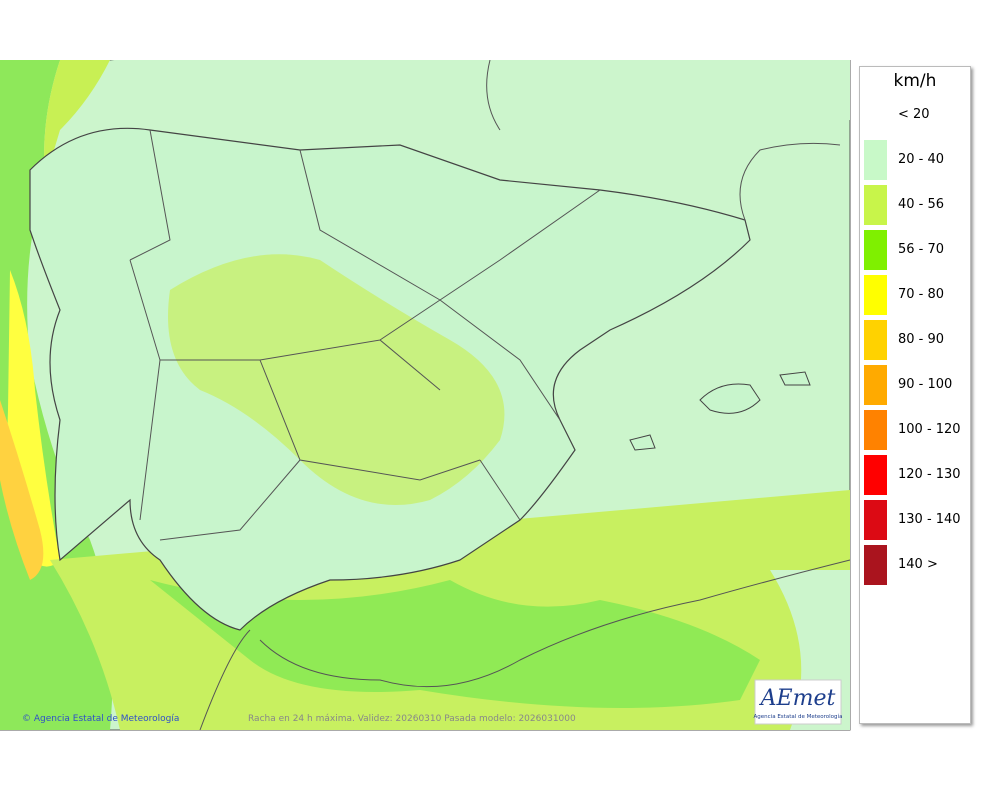 The width and height of the screenshot is (1000, 790). Describe the element at coordinates (790, 181) in the screenshot. I see `france-coast` at that location.